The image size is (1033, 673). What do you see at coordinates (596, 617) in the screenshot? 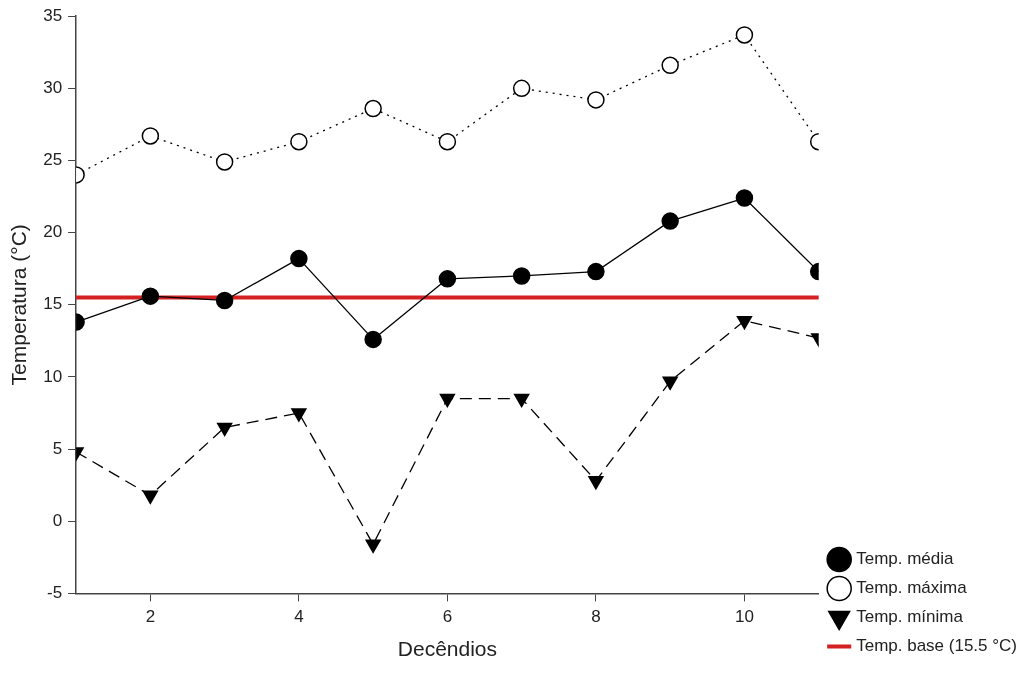
I see `x-tick-label: 8` at bounding box center [596, 617].